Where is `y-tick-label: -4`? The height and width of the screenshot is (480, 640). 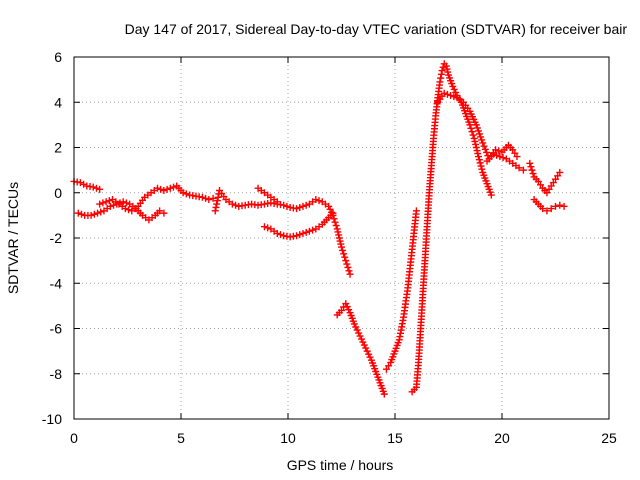
y-tick-label: -4 is located at coordinates (56, 283).